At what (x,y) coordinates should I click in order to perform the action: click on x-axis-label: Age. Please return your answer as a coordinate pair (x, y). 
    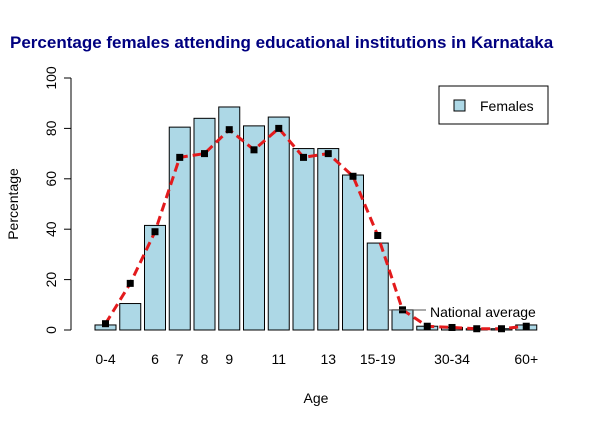
    Looking at the image, I should click on (316, 398).